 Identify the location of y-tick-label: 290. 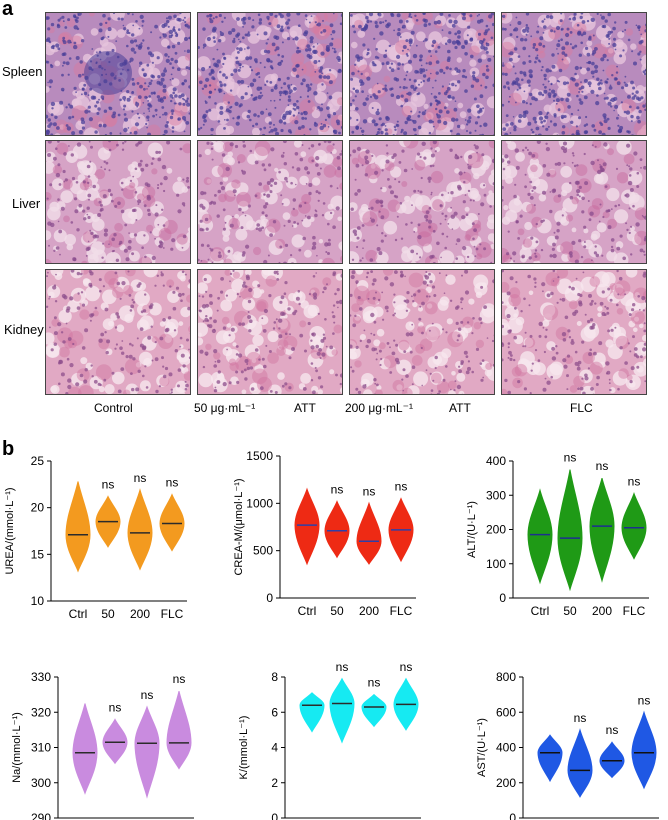
(41, 815).